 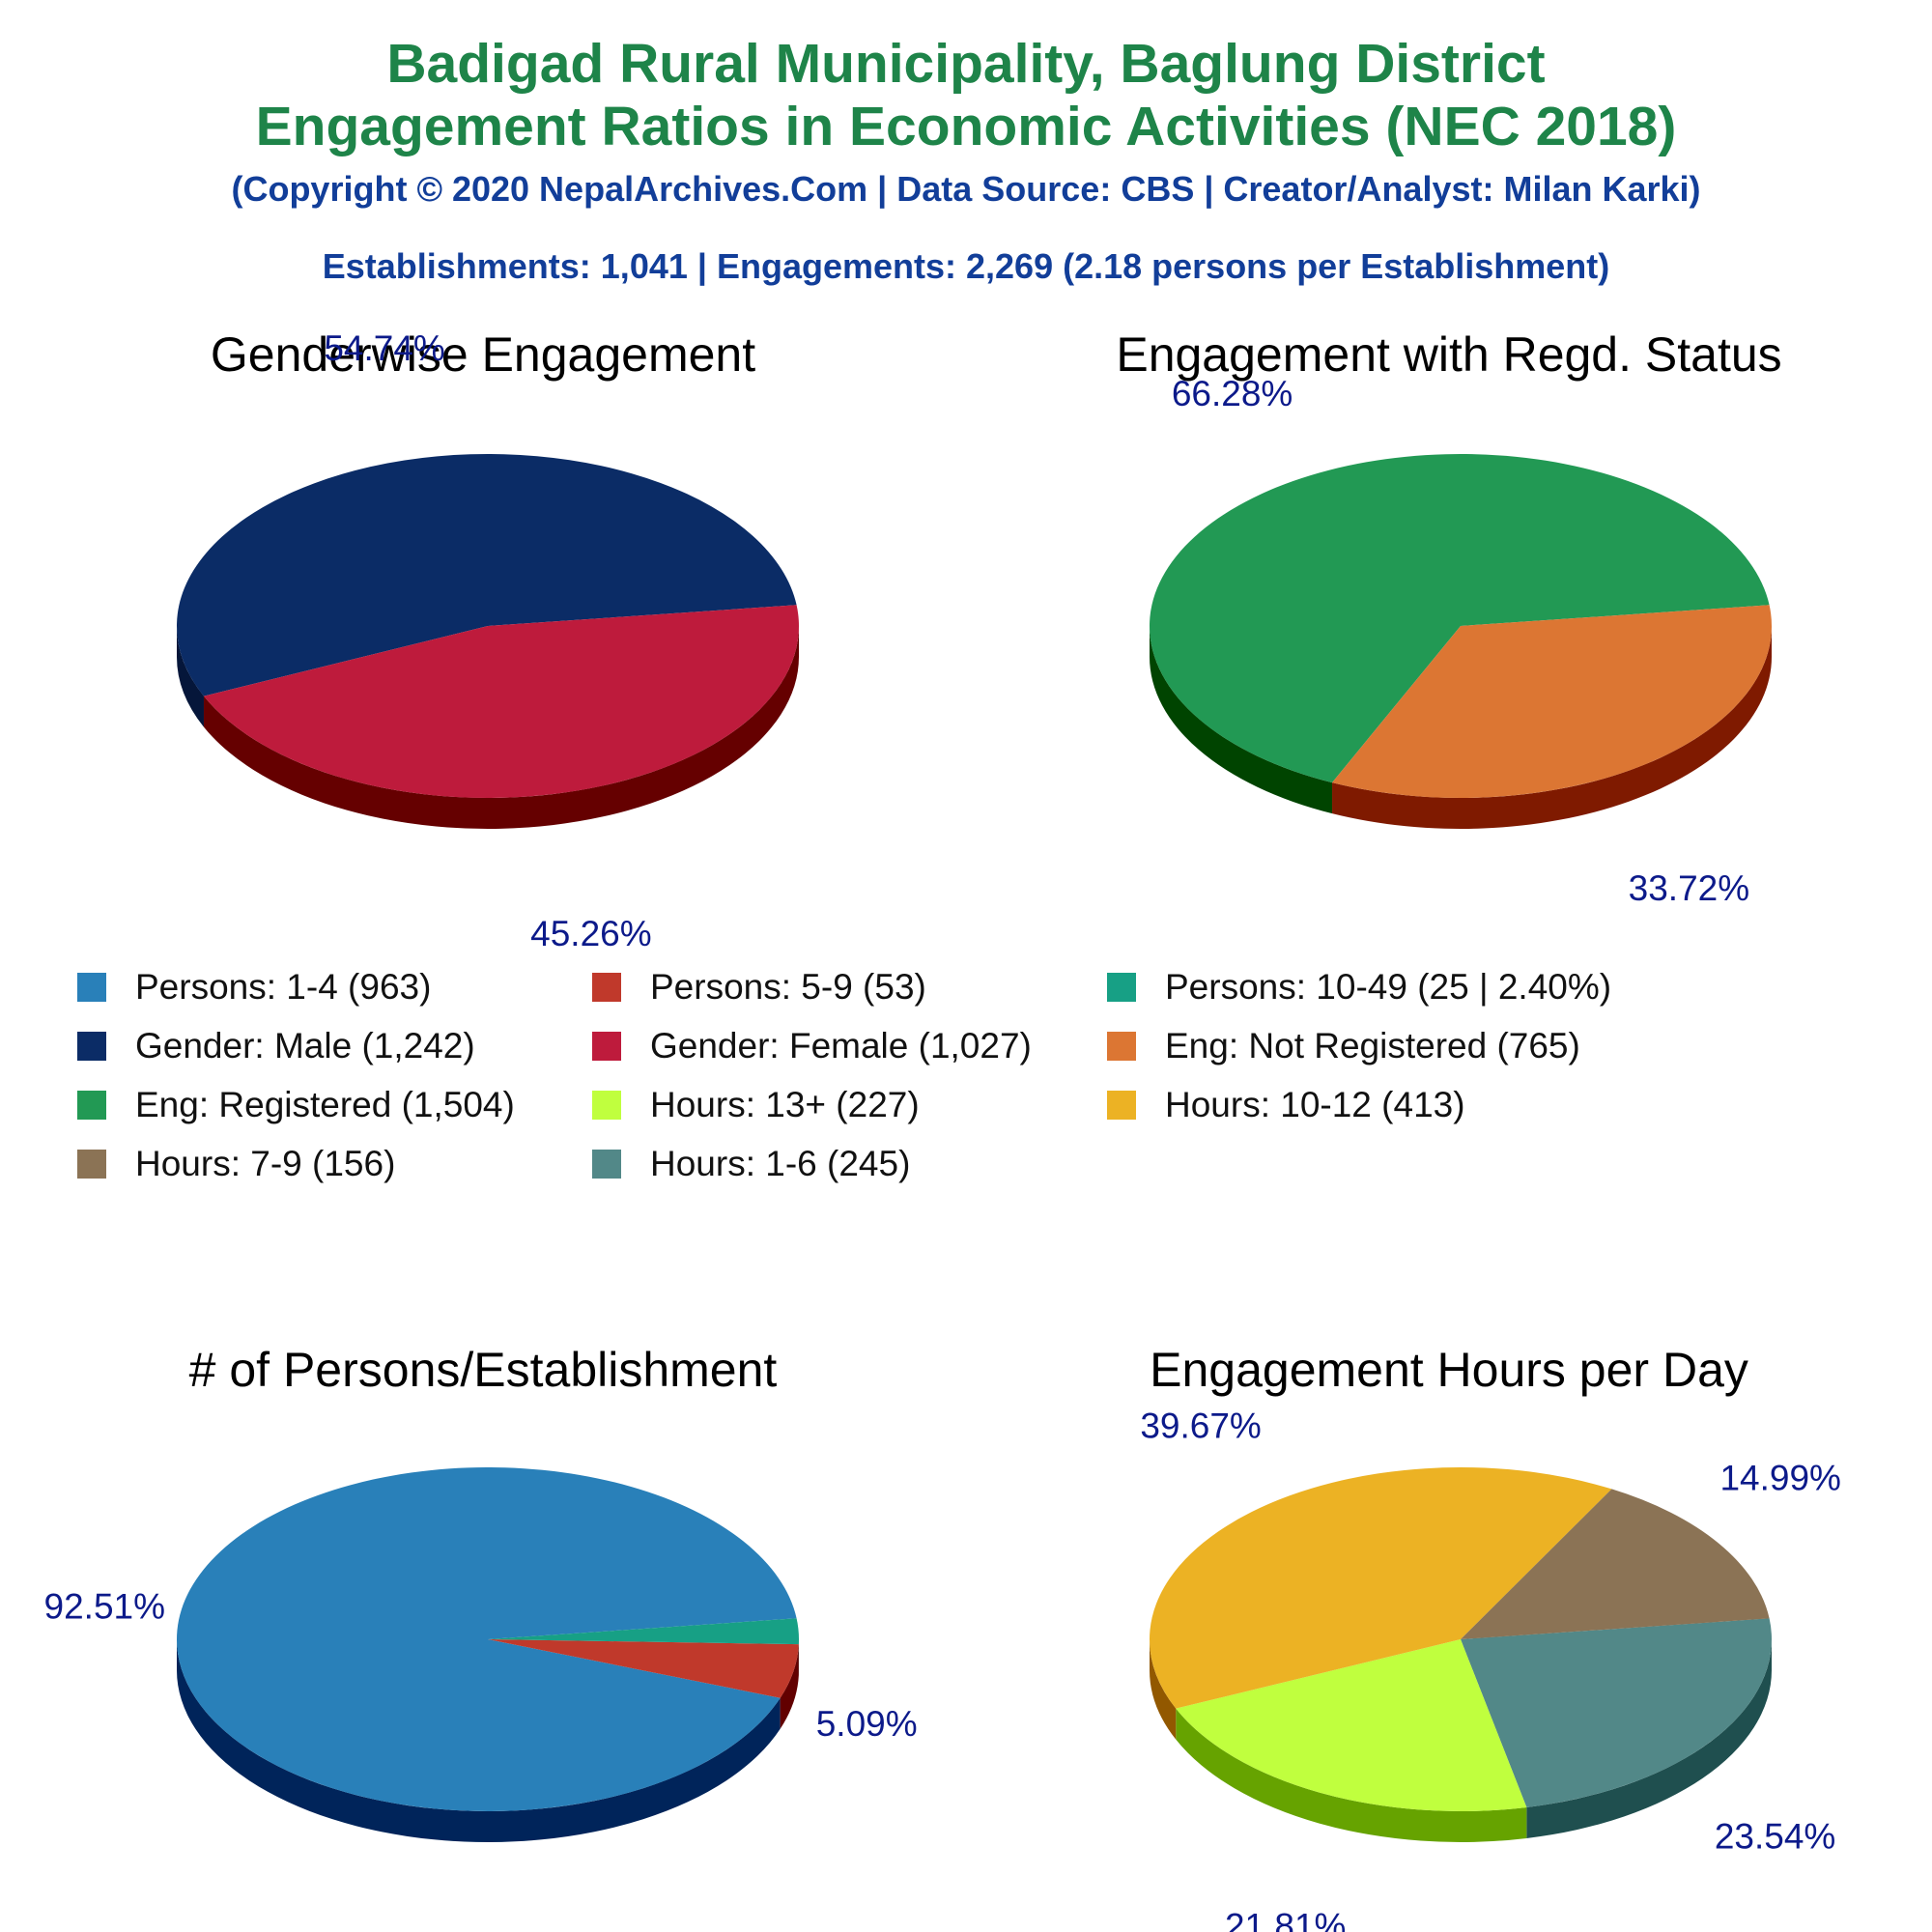 I want to click on legend-label: Eng: Not Registered (765), so click(x=1372, y=1045).